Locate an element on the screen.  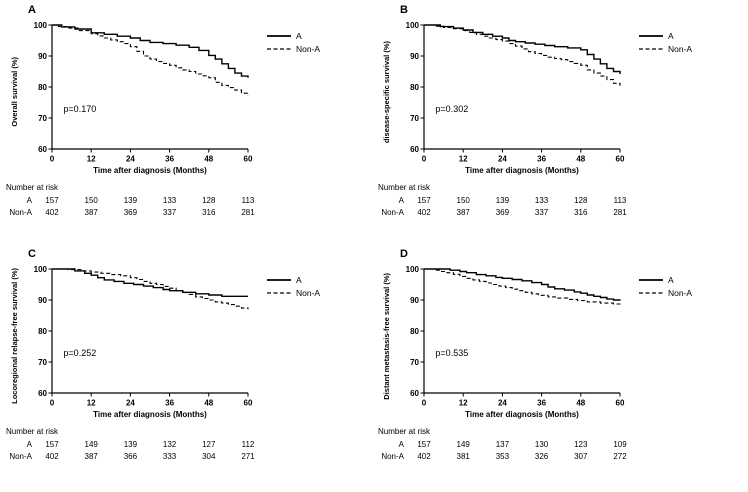
number-at-risk-title: Number at risk is located at coordinates (32, 187).